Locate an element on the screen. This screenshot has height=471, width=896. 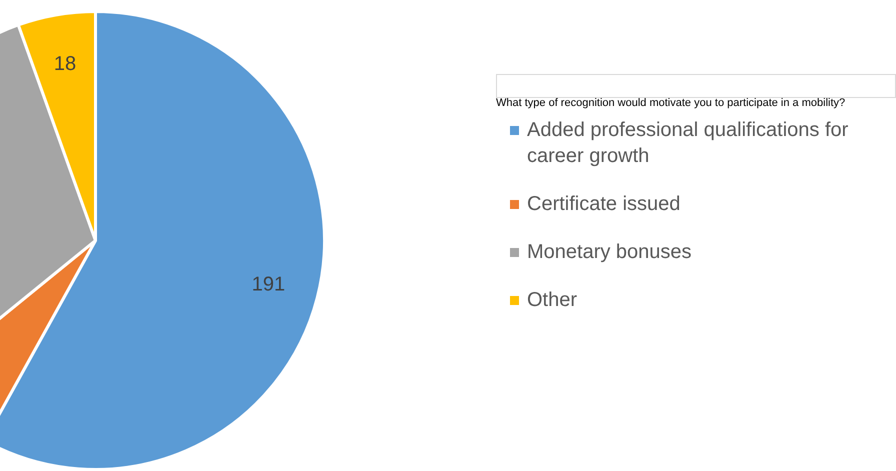
data-label: 191 is located at coordinates (269, 285).